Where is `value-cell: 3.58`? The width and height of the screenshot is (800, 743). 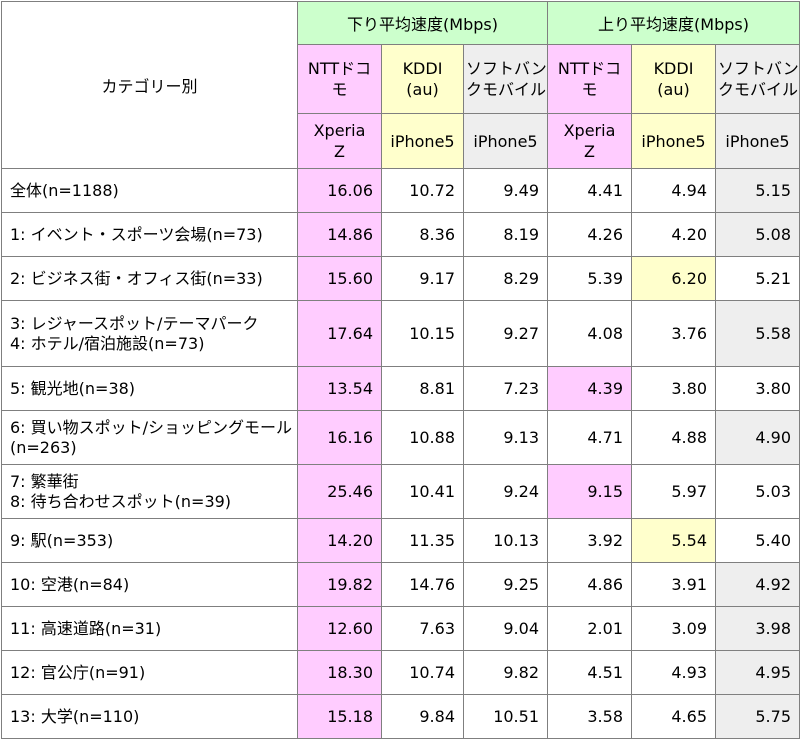
value-cell: 3.58 is located at coordinates (589, 716).